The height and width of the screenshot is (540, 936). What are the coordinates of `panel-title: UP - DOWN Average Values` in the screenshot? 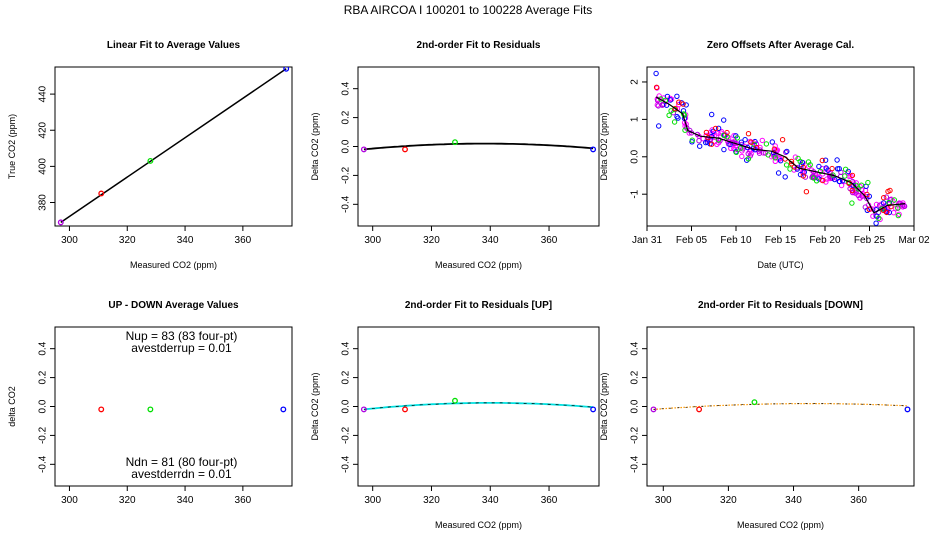 It's located at (173, 305).